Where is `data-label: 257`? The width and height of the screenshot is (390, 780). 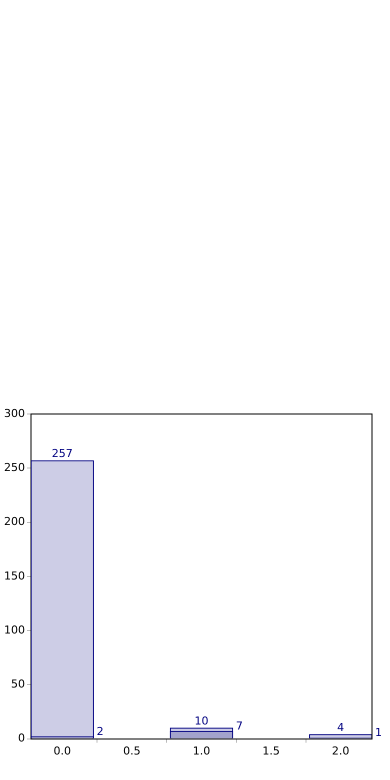
data-label: 257 is located at coordinates (62, 453).